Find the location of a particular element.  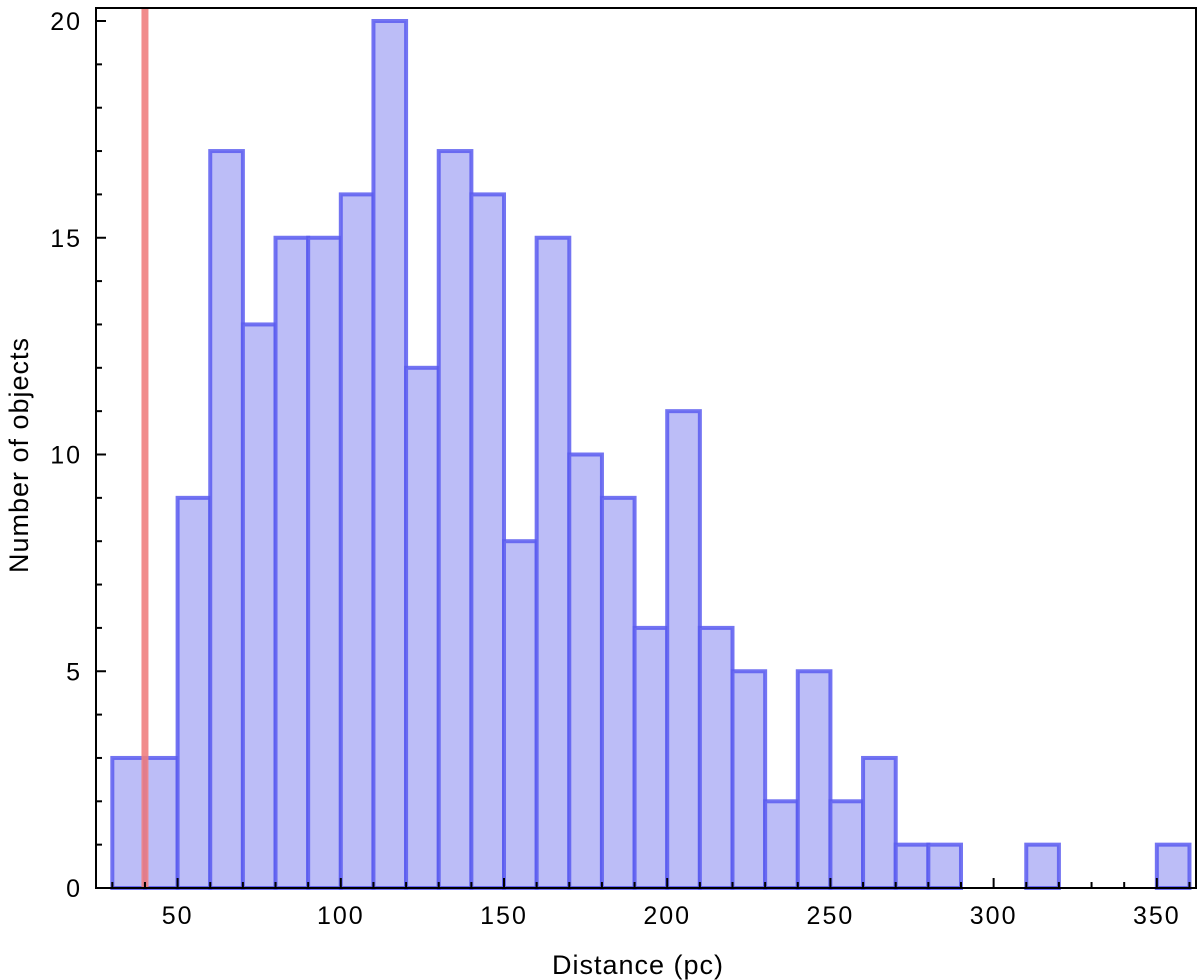

y-axis-label: Number of objects is located at coordinates (19, 455).